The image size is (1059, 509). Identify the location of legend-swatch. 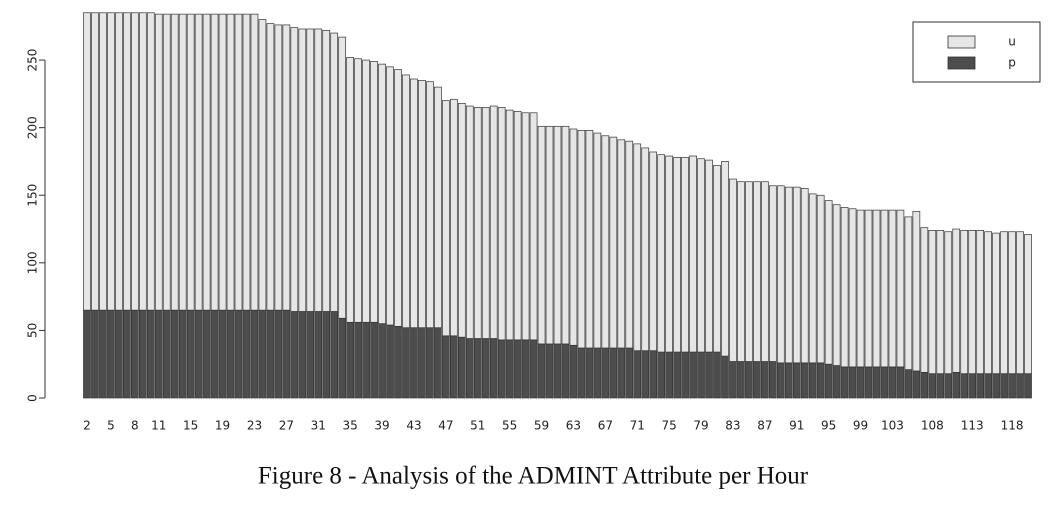
(961, 63).